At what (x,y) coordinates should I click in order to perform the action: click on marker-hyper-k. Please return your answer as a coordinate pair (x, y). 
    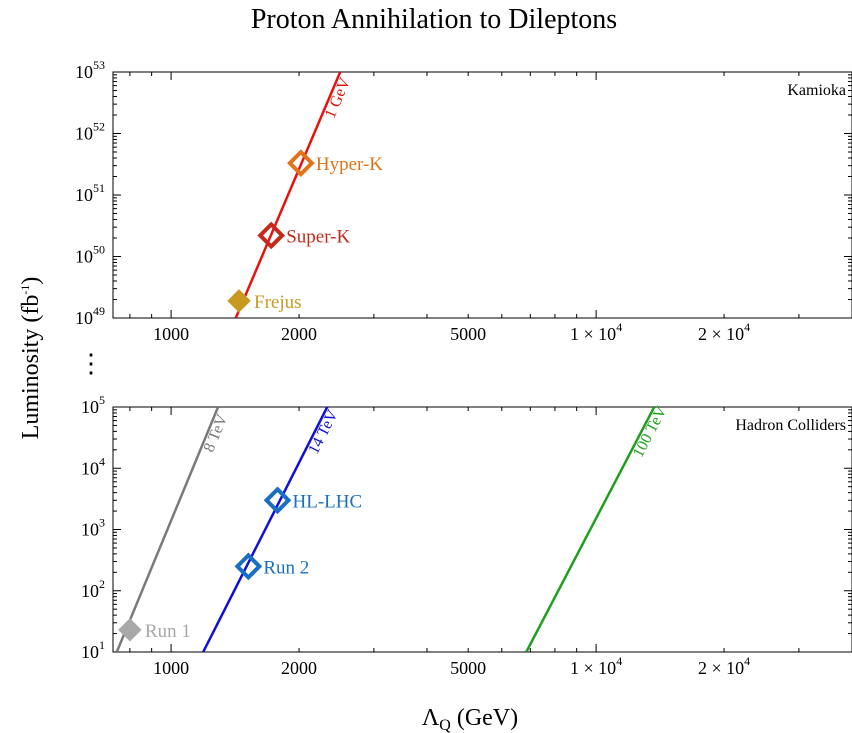
    Looking at the image, I should click on (301, 163).